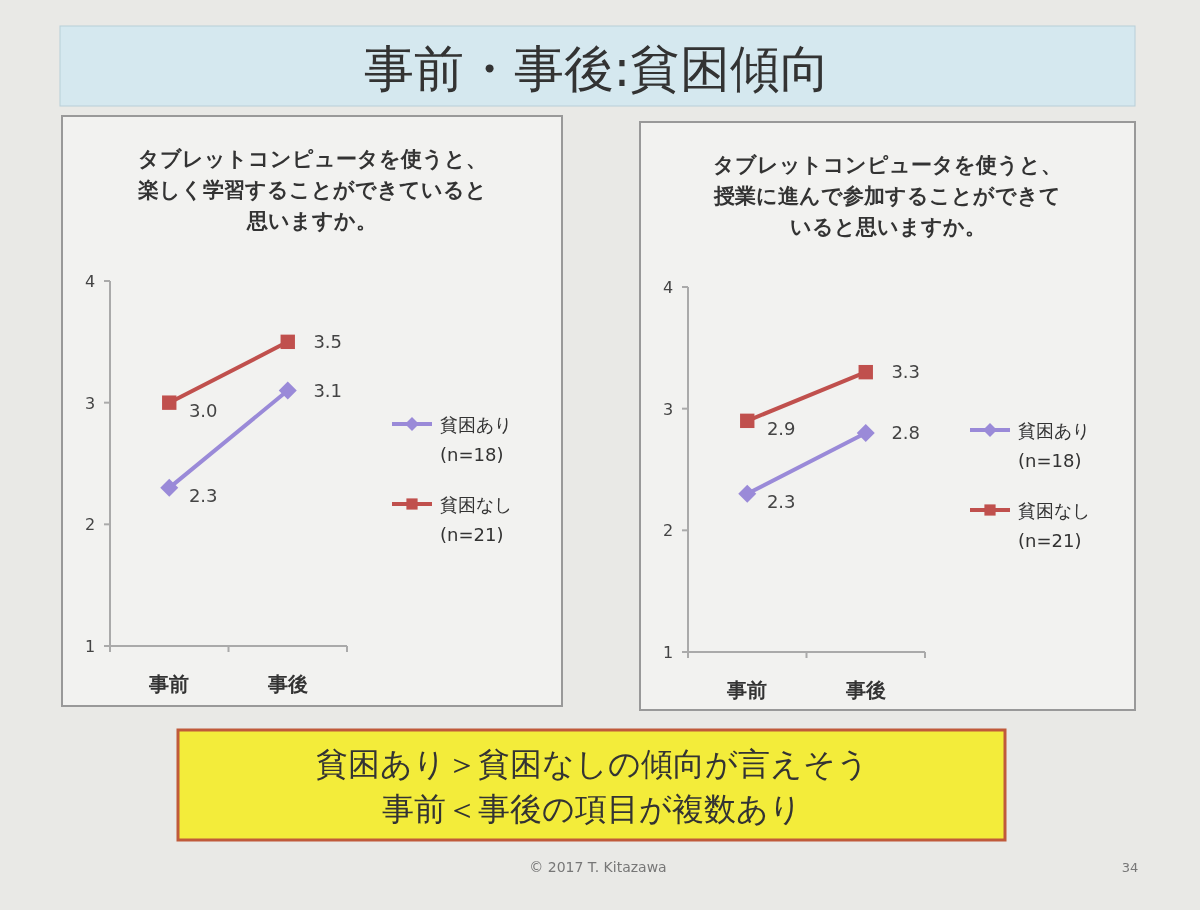  What do you see at coordinates (598, 867) in the screenshot?
I see `text: © 2017 T. Kitazawa` at bounding box center [598, 867].